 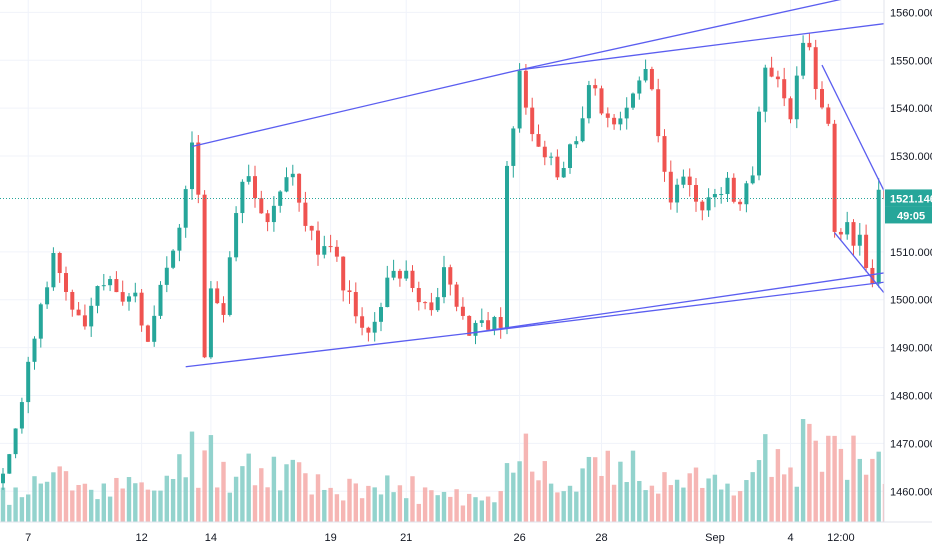 I want to click on trendline-upper-channel-inner, so click(x=708, y=46).